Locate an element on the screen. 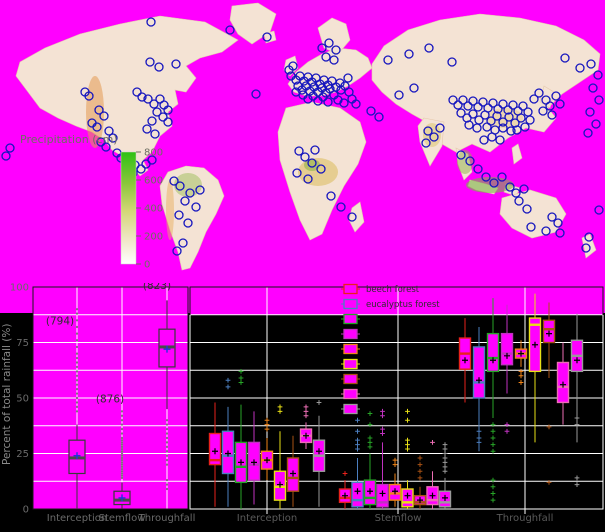 The height and width of the screenshot is (532, 605). colorbar-tick-label: 800 is located at coordinates (153, 153).